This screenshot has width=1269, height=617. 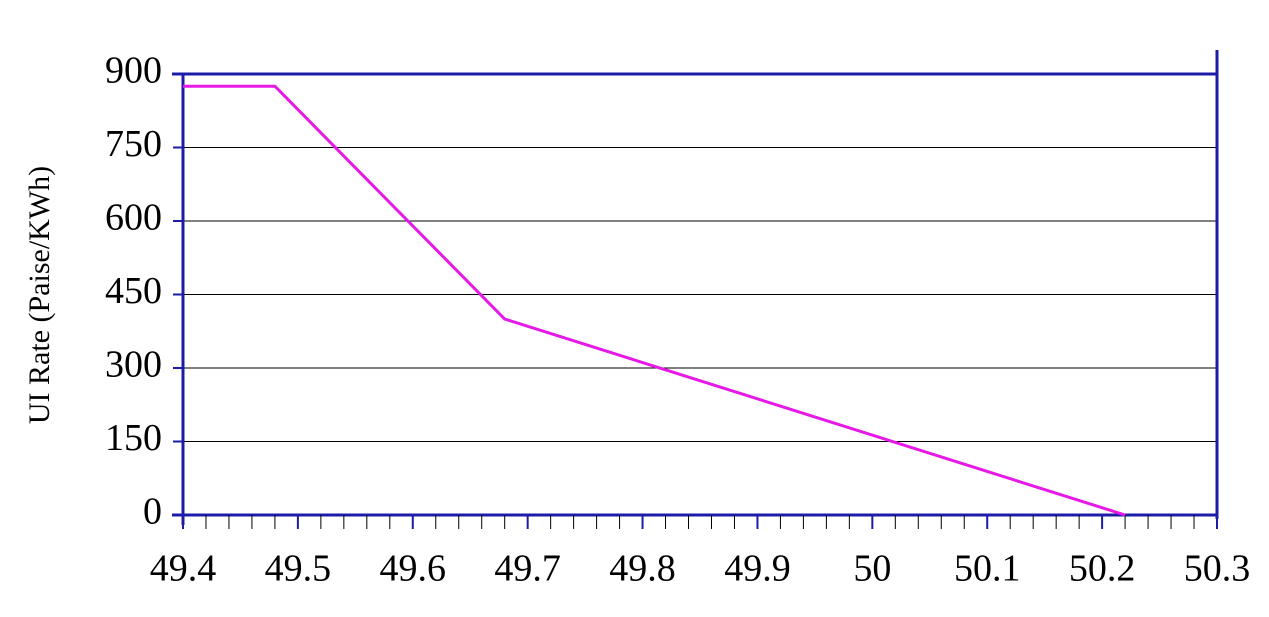 What do you see at coordinates (133, 438) in the screenshot?
I see `y-tick-label: 150` at bounding box center [133, 438].